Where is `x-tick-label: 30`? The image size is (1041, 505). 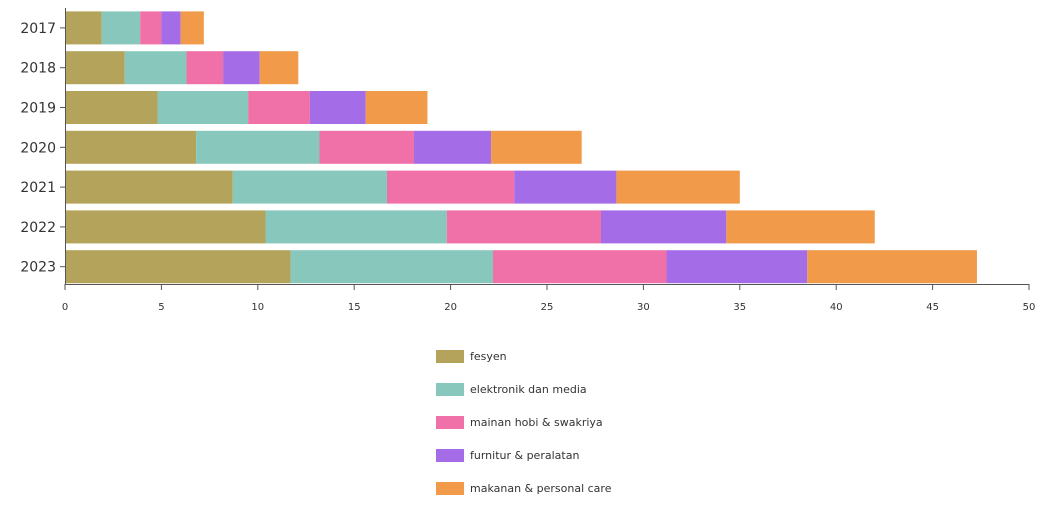
x-tick-label: 30 is located at coordinates (643, 307).